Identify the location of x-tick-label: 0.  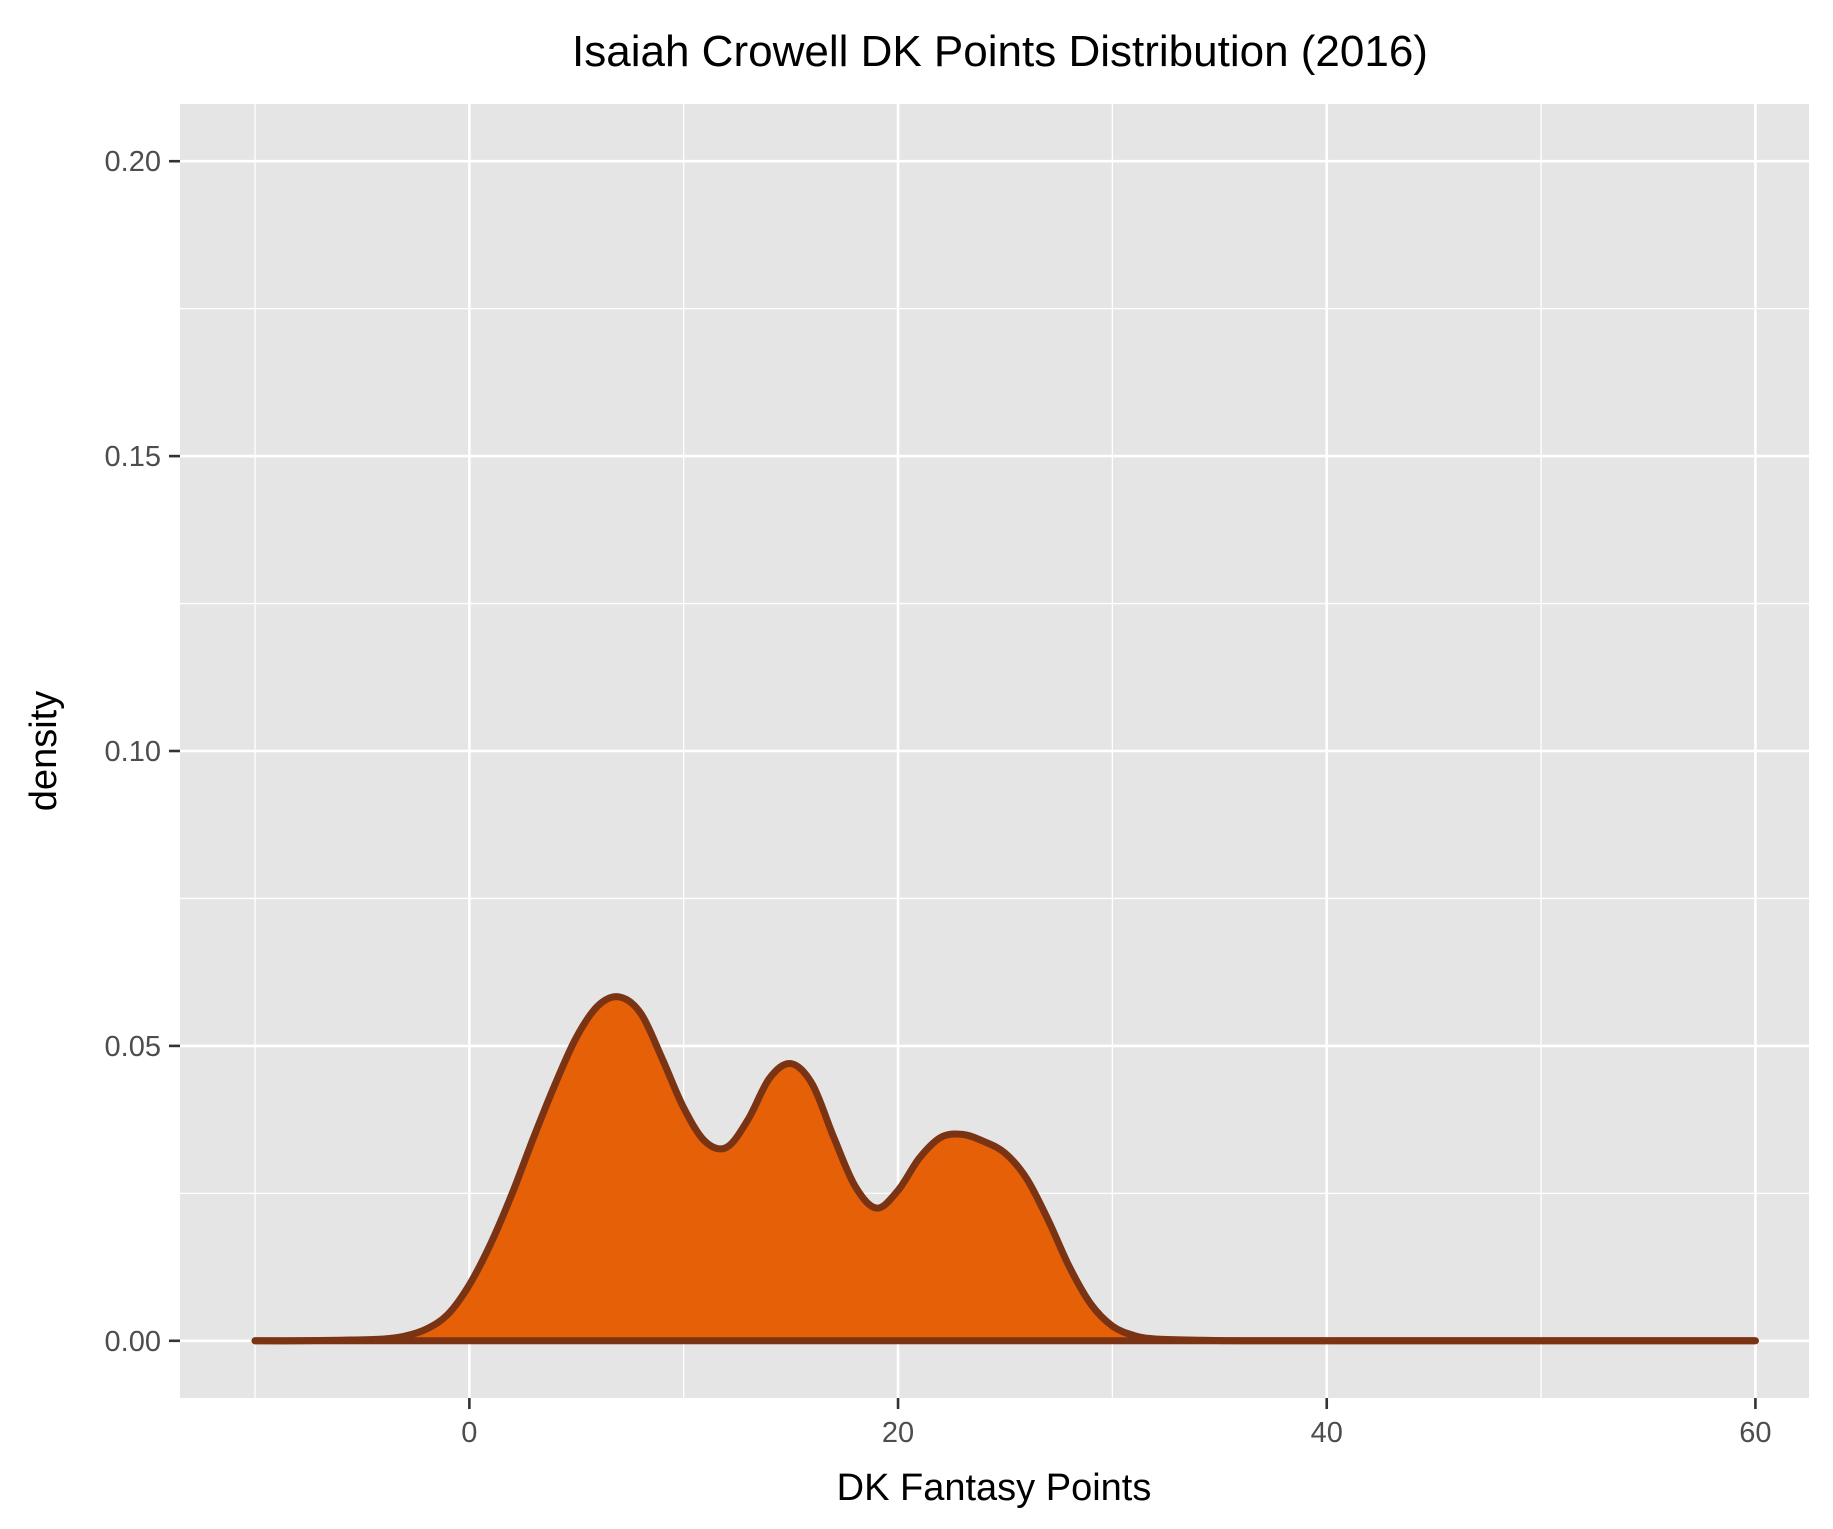
(469, 1433).